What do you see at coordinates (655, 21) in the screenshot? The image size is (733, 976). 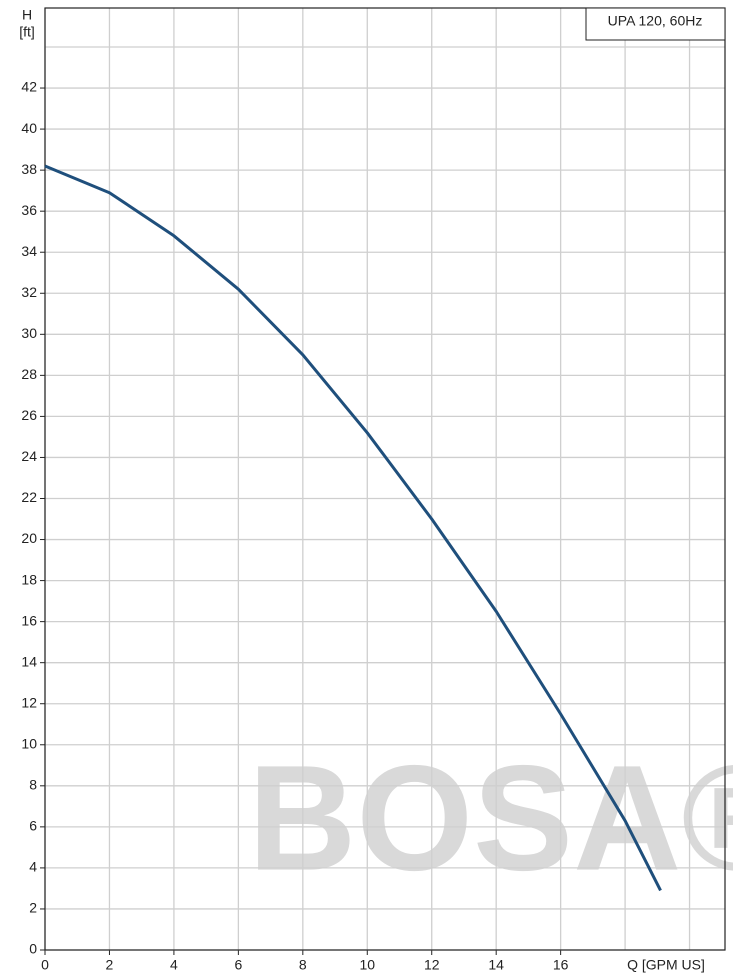 I see `legend-label: UPA 120, 60Hz` at bounding box center [655, 21].